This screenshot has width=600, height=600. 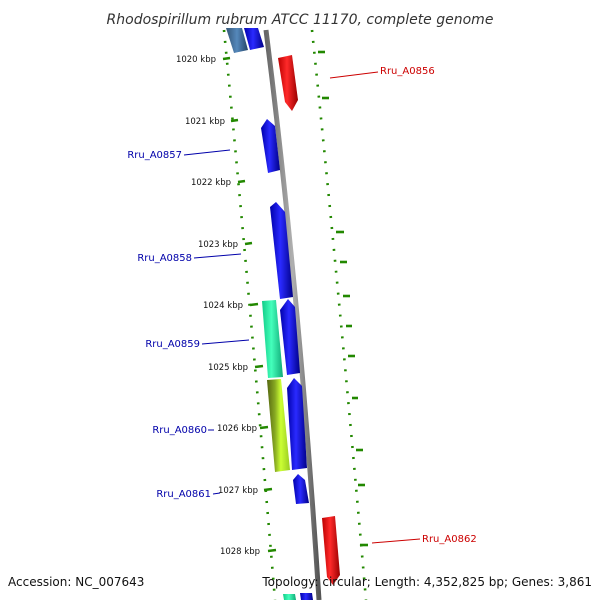 What do you see at coordinates (218, 245) in the screenshot?
I see `tick-label: 1023 kbp` at bounding box center [218, 245].